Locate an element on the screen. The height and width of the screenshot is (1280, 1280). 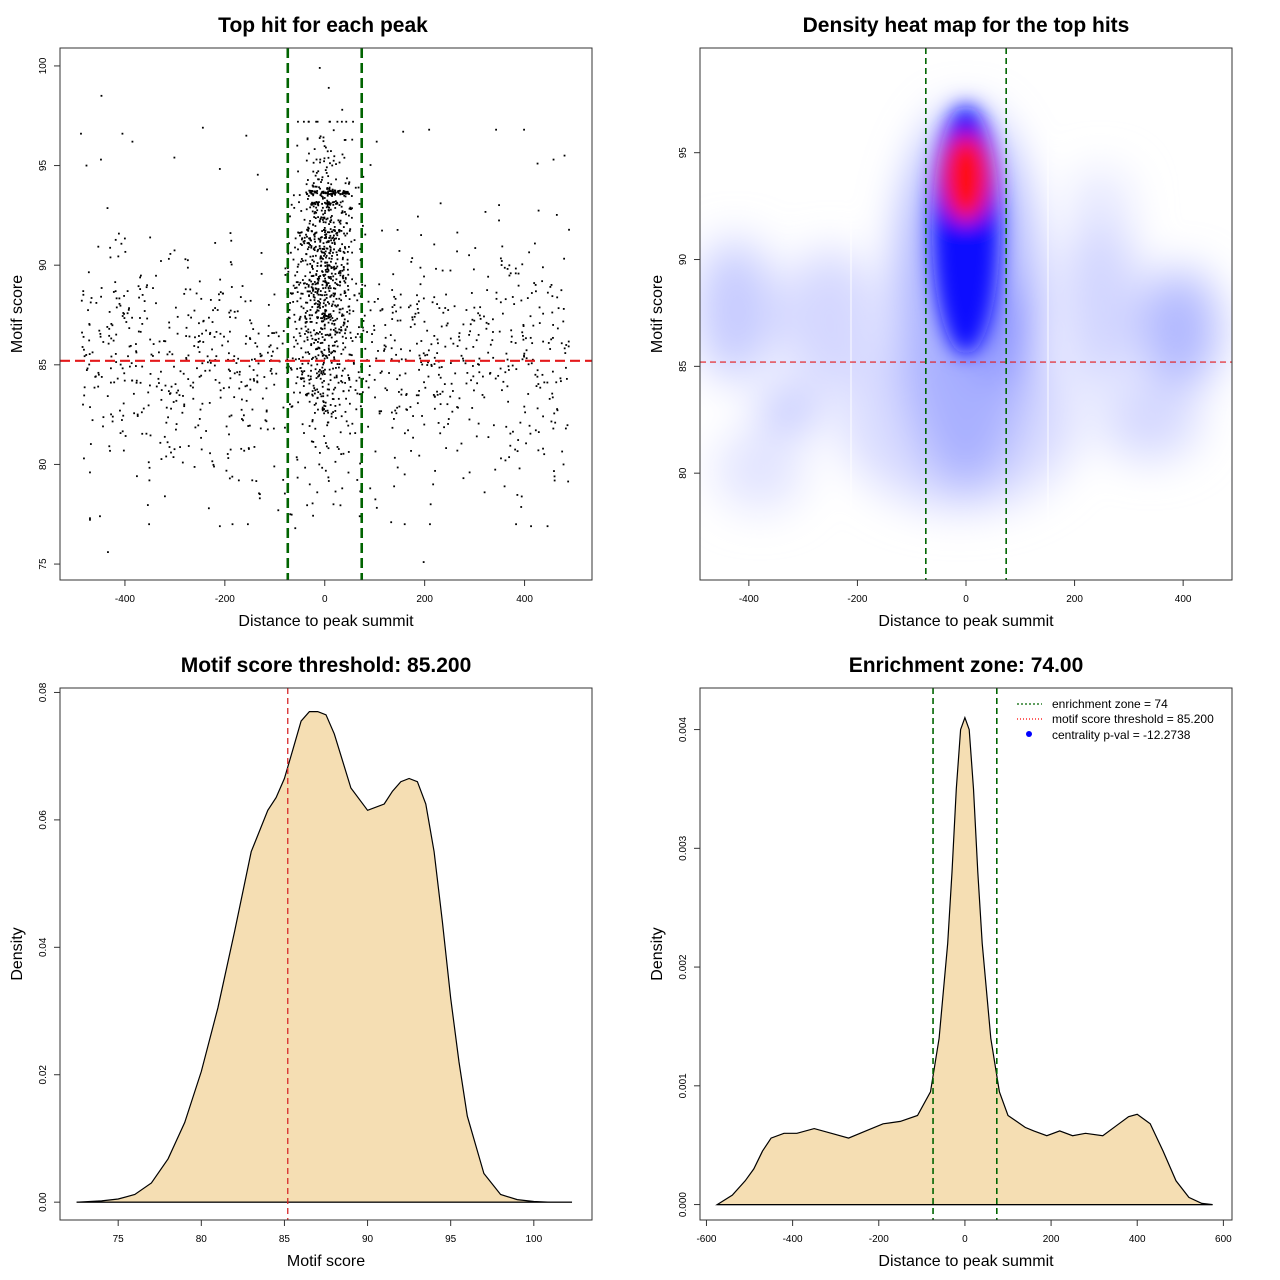
heatmap-blob is located at coordinates (737, 310).